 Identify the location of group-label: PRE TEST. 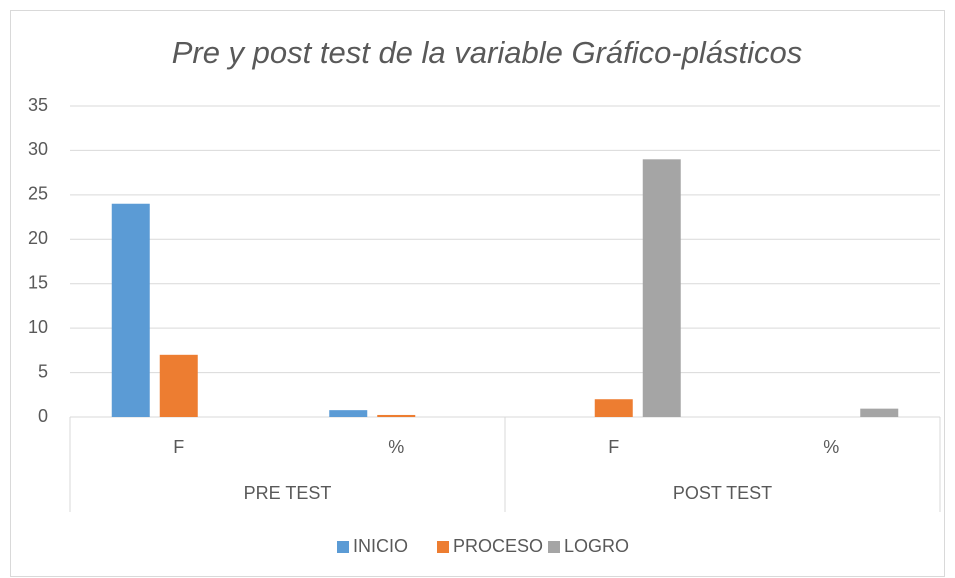
(288, 493).